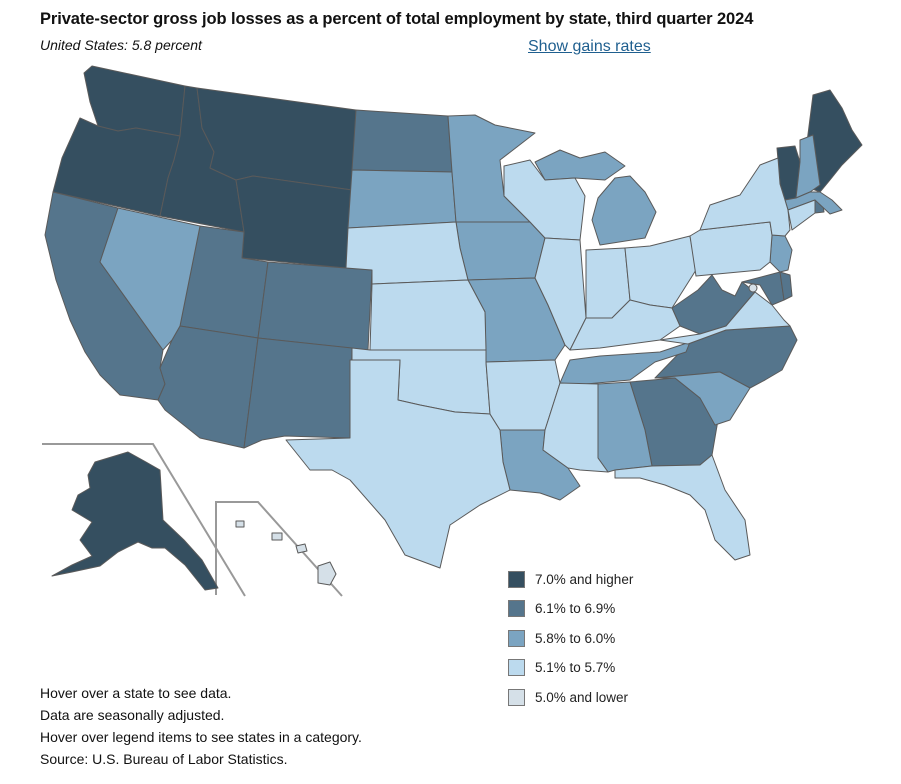 The height and width of the screenshot is (784, 901). I want to click on legend-swatch-medium, so click(516, 638).